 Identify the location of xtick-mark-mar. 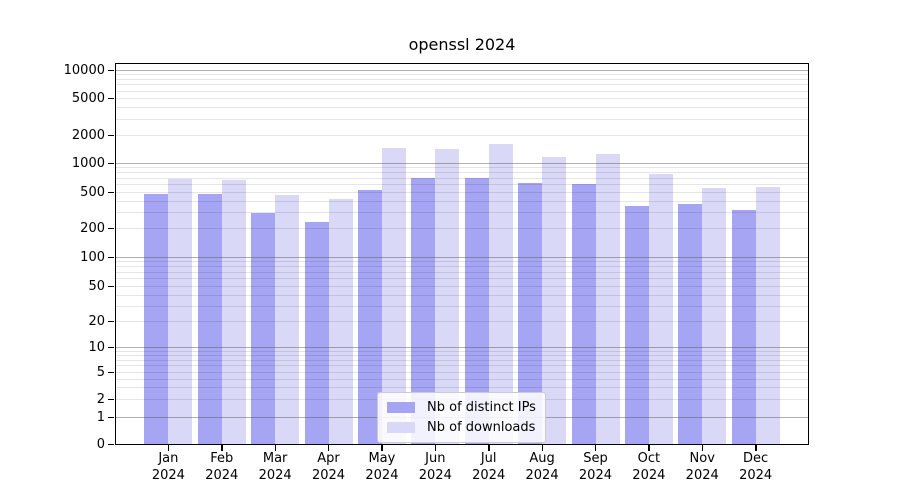
(275, 448).